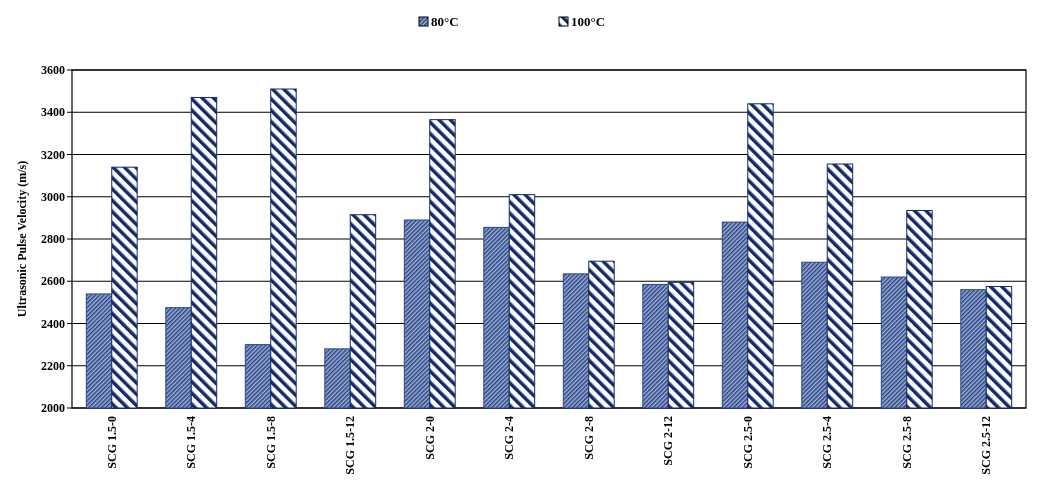 The image size is (1046, 481). I want to click on x-tick-label: SCG 2-0, so click(429, 438).